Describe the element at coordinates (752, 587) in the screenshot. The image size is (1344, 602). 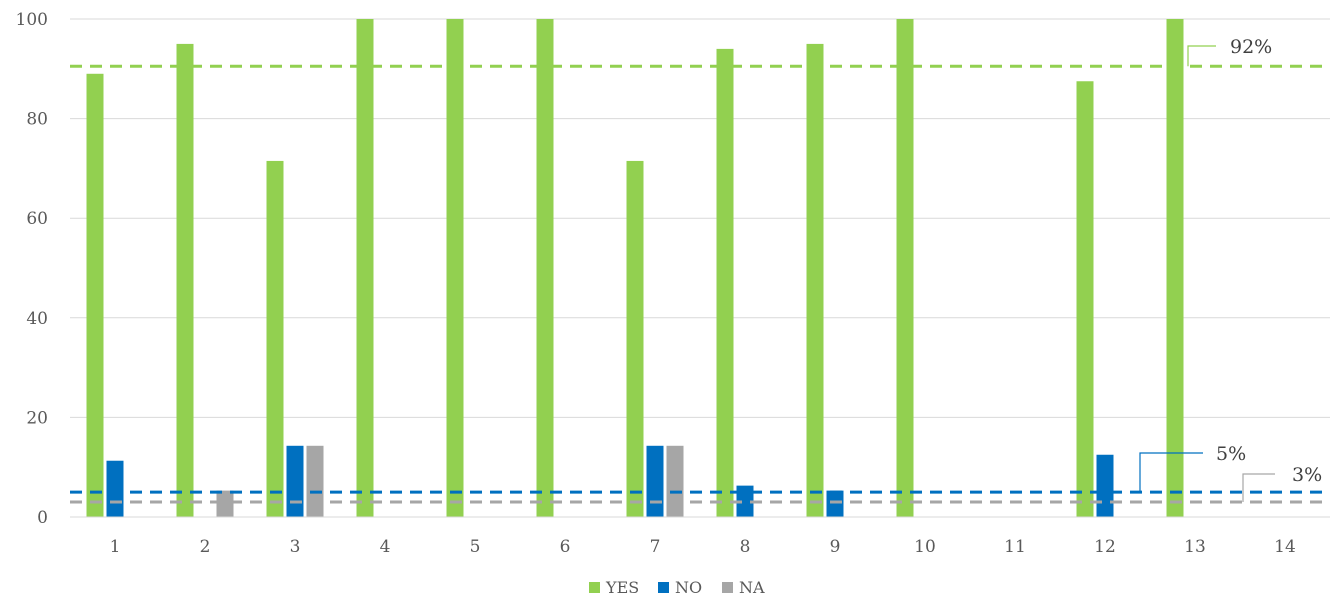
I see `legend-label-na: NA` at that location.